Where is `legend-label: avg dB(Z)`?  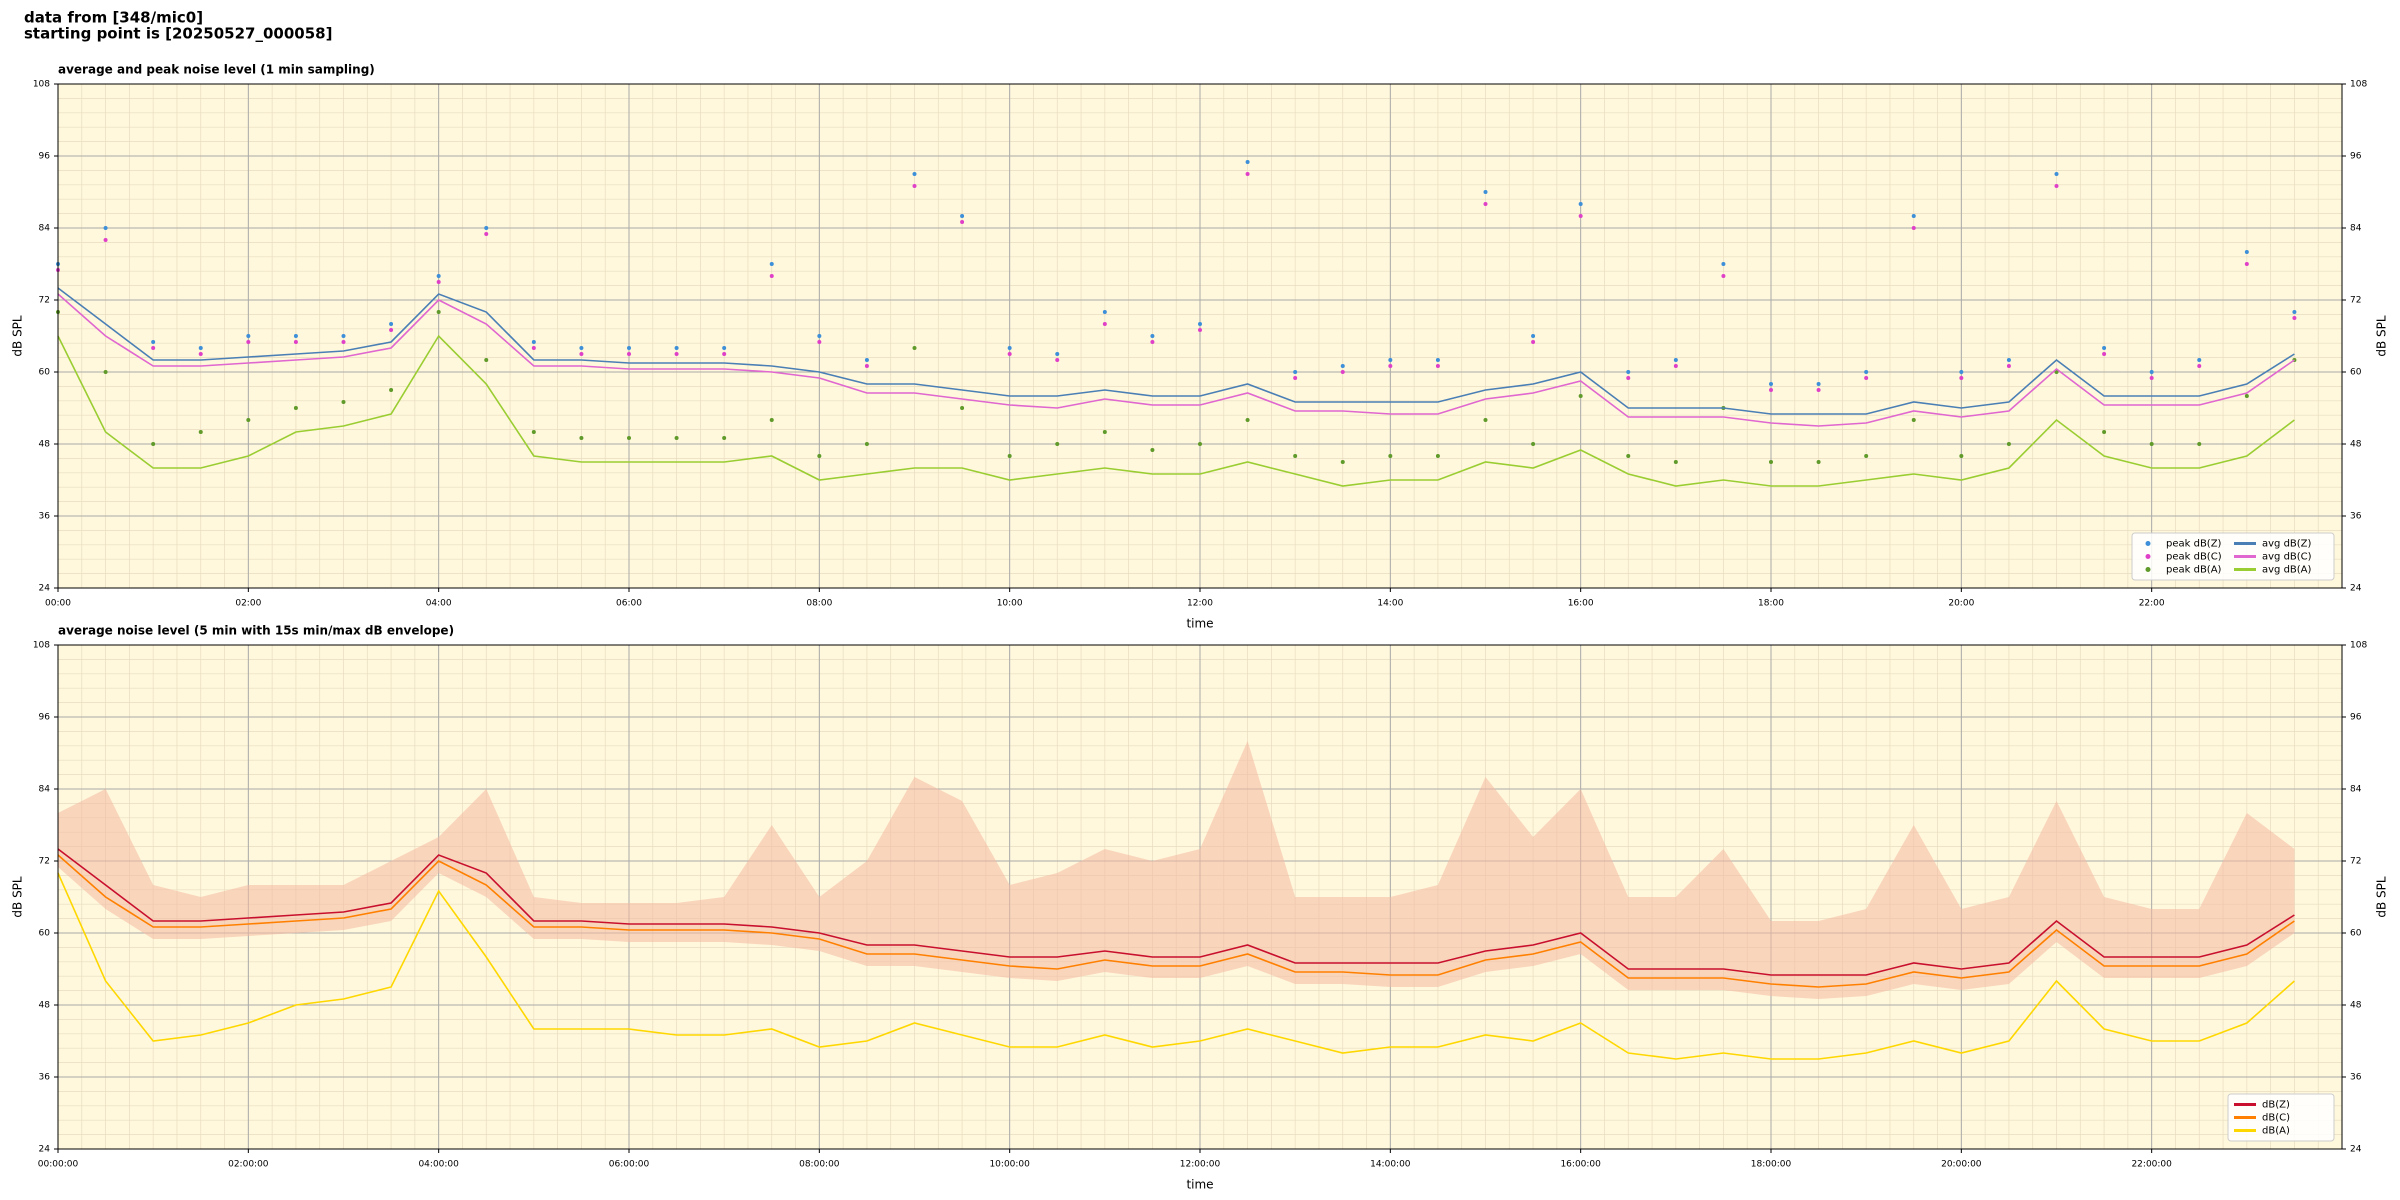
legend-label: avg dB(Z) is located at coordinates (2287, 544).